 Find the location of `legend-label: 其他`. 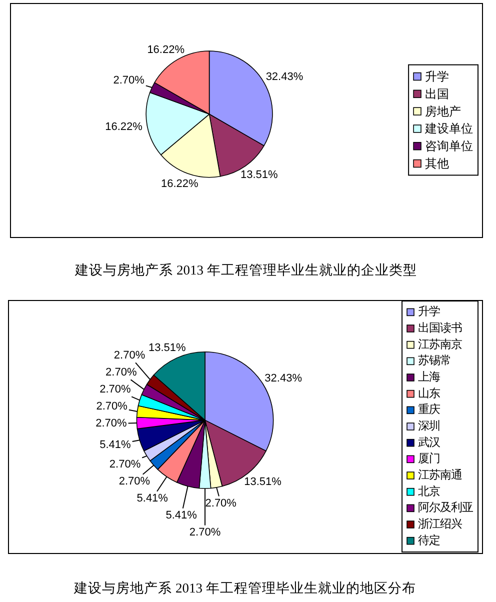

legend-label: 其他 is located at coordinates (437, 163).